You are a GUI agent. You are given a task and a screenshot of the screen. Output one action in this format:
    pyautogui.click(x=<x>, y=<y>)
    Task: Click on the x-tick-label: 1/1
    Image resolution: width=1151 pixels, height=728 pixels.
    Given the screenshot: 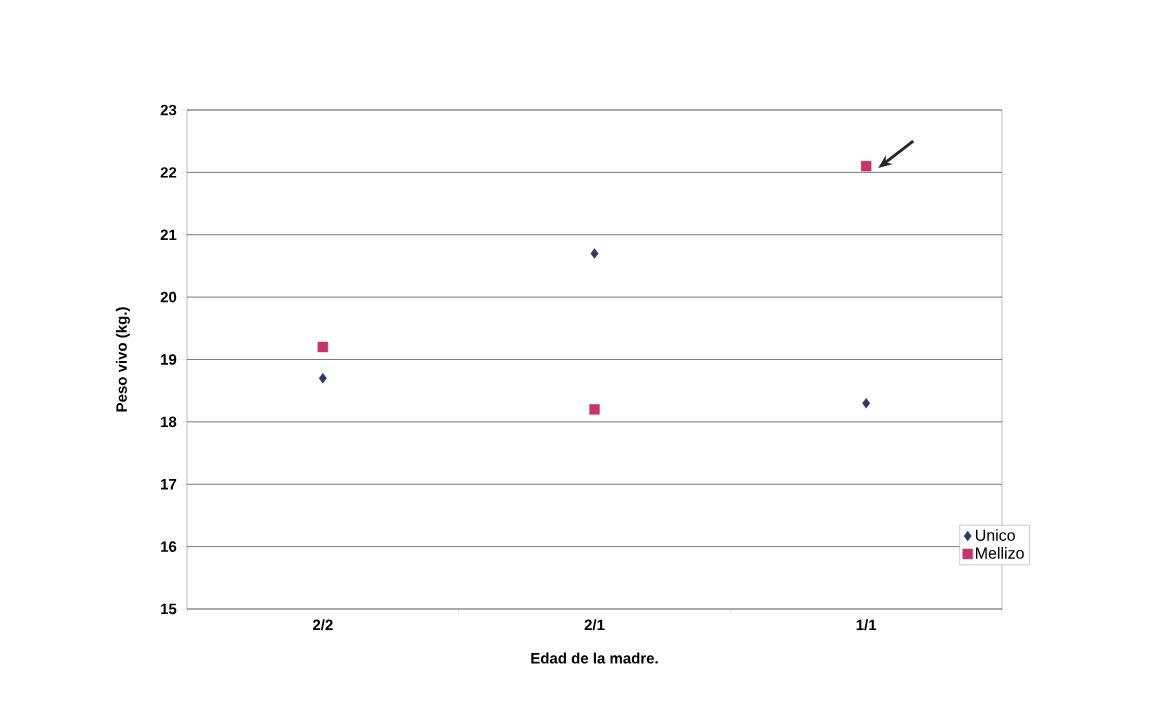 What is the action you would take?
    pyautogui.click(x=866, y=625)
    